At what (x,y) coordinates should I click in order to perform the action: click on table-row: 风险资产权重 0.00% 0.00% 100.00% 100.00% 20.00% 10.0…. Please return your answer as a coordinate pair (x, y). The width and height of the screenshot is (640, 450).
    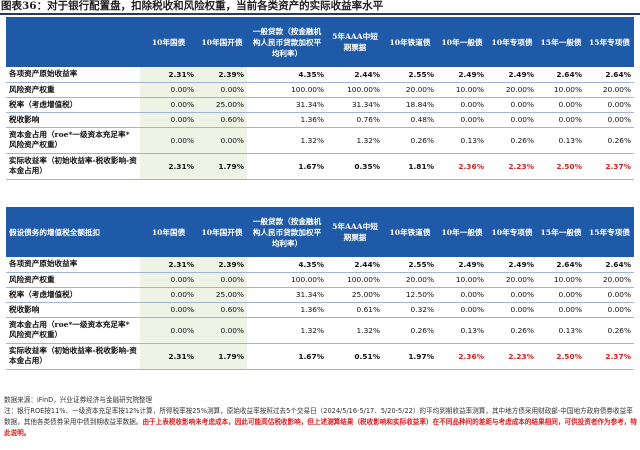
    Looking at the image, I should click on (320, 90).